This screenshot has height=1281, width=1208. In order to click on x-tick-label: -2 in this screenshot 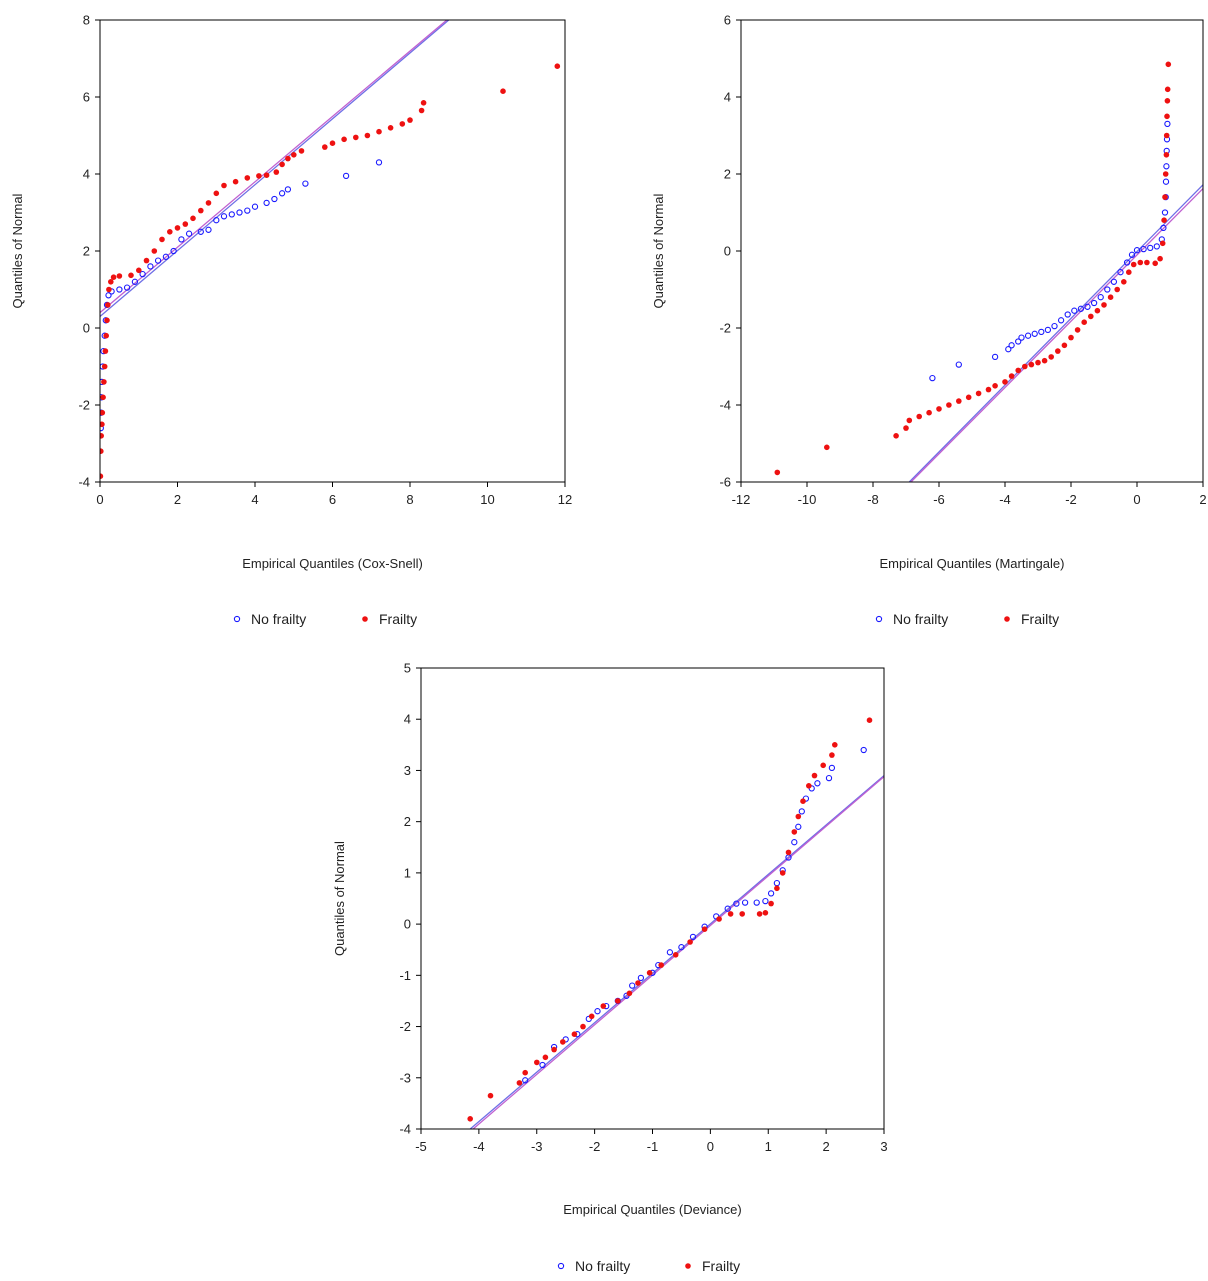, I will do `click(1071, 499)`.